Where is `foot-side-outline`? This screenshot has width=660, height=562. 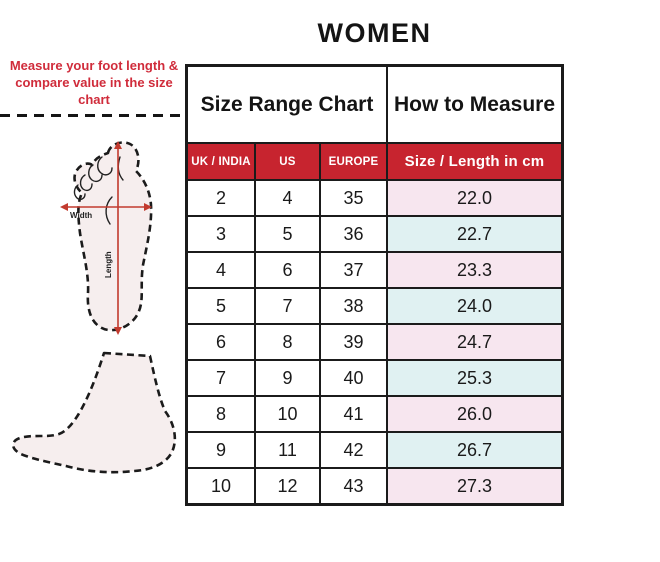
foot-side-outline is located at coordinates (94, 412).